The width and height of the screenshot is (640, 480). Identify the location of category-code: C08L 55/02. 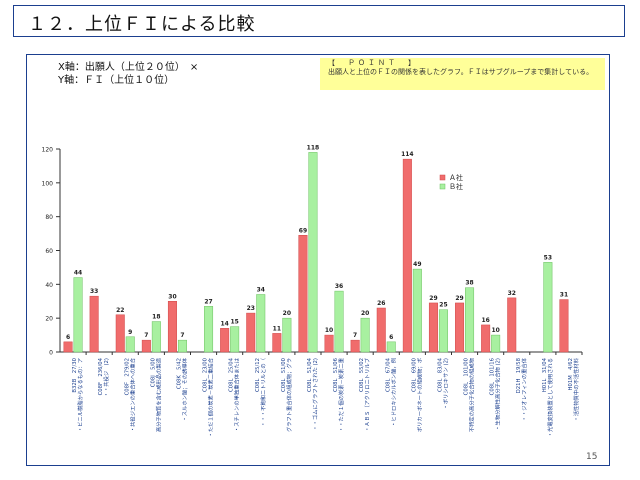
(362, 375).